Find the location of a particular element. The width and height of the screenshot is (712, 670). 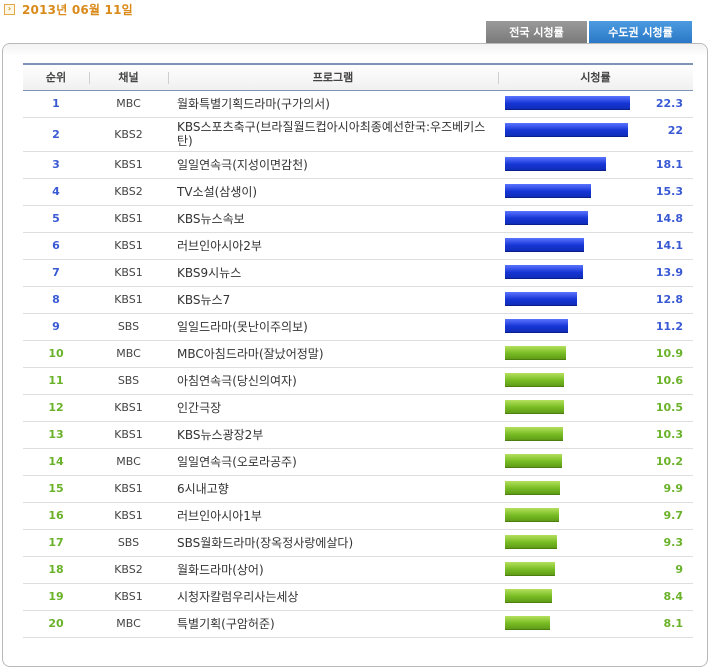

rank-cell: 17 is located at coordinates (56, 543).